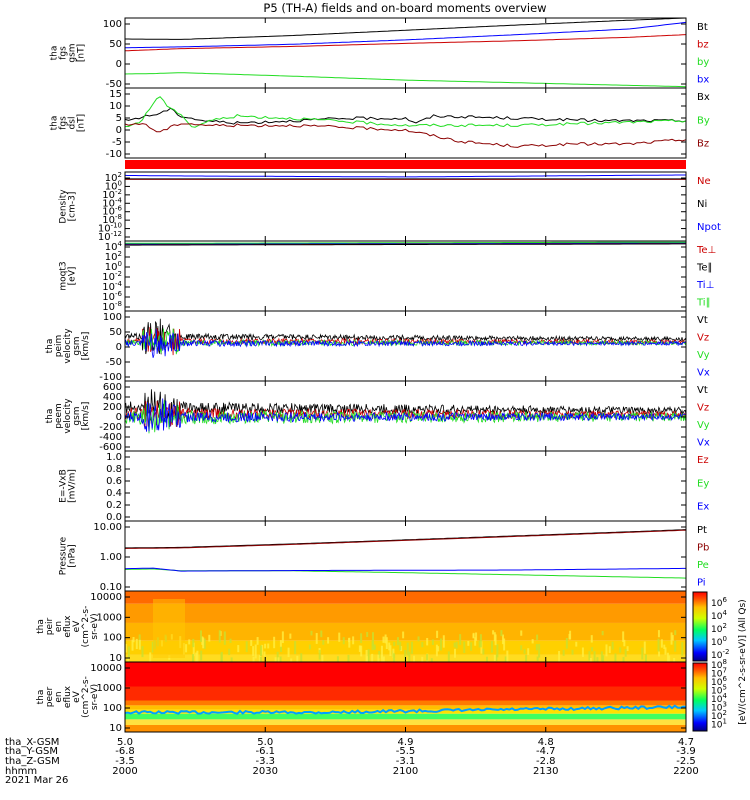 This screenshot has width=750, height=800. What do you see at coordinates (743, 661) in the screenshot?
I see `colorbar-label: [eV/(cm^2-s-sr-eV)] (All Qs)` at bounding box center [743, 661].